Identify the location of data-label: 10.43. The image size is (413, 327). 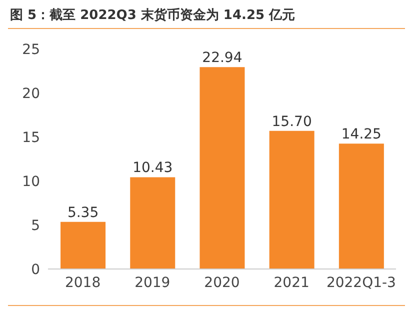
(152, 168).